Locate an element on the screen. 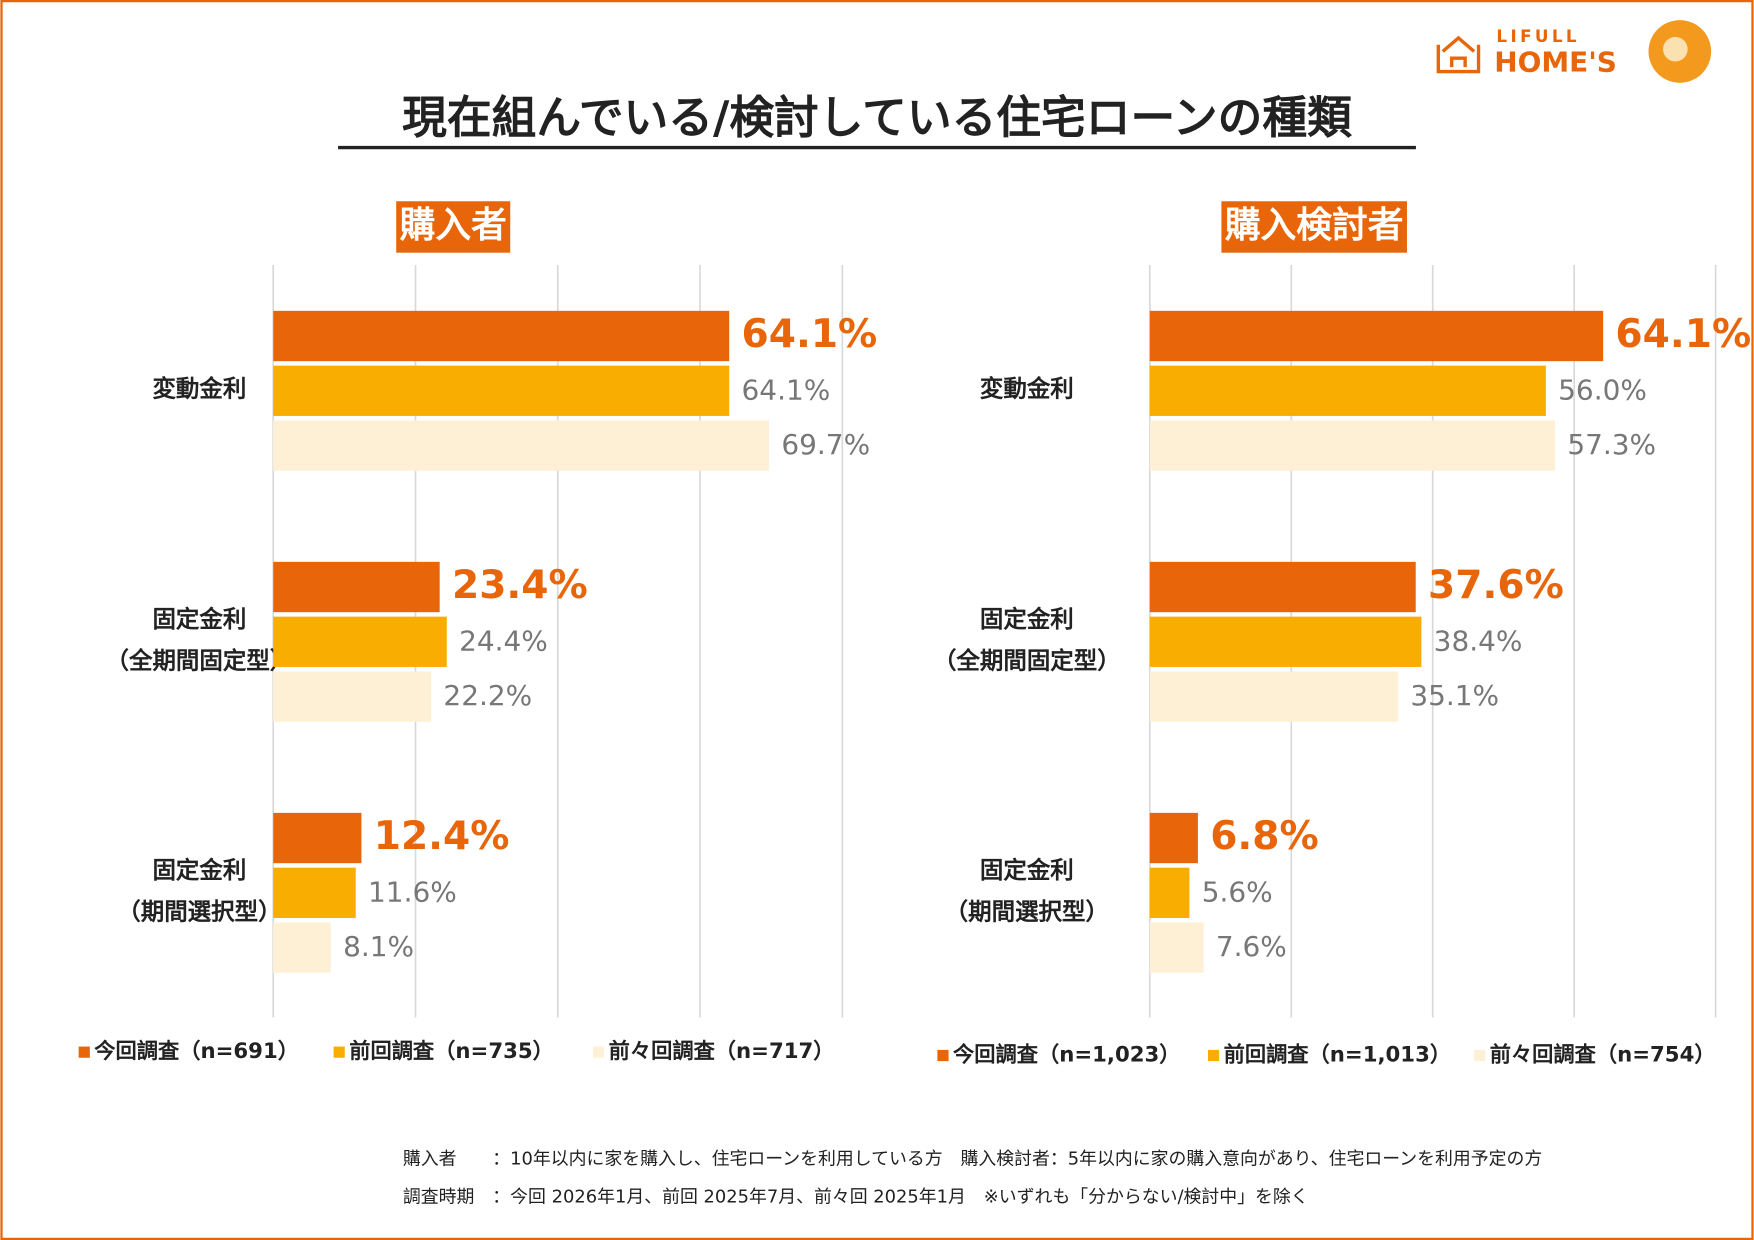 Image resolution: width=1754 pixels, height=1240 pixels. value-label: 8.1% is located at coordinates (378, 946).